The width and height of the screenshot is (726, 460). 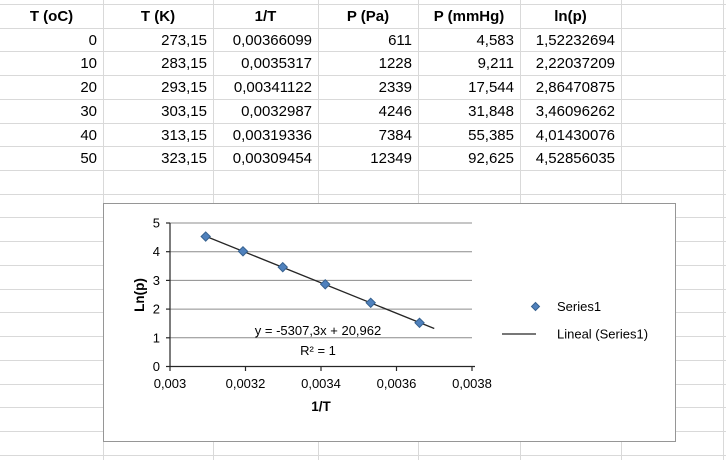 What do you see at coordinates (469, 16) in the screenshot?
I see `table-header-cell: P (mmHg)` at bounding box center [469, 16].